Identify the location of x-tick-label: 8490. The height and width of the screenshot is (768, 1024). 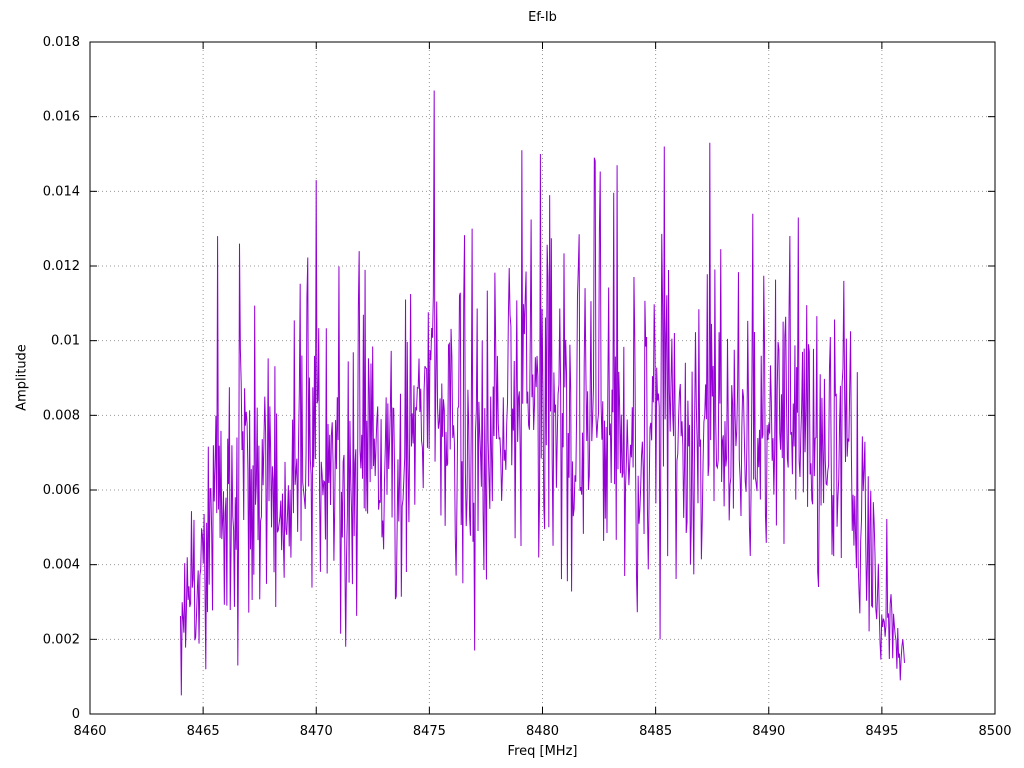
(768, 731).